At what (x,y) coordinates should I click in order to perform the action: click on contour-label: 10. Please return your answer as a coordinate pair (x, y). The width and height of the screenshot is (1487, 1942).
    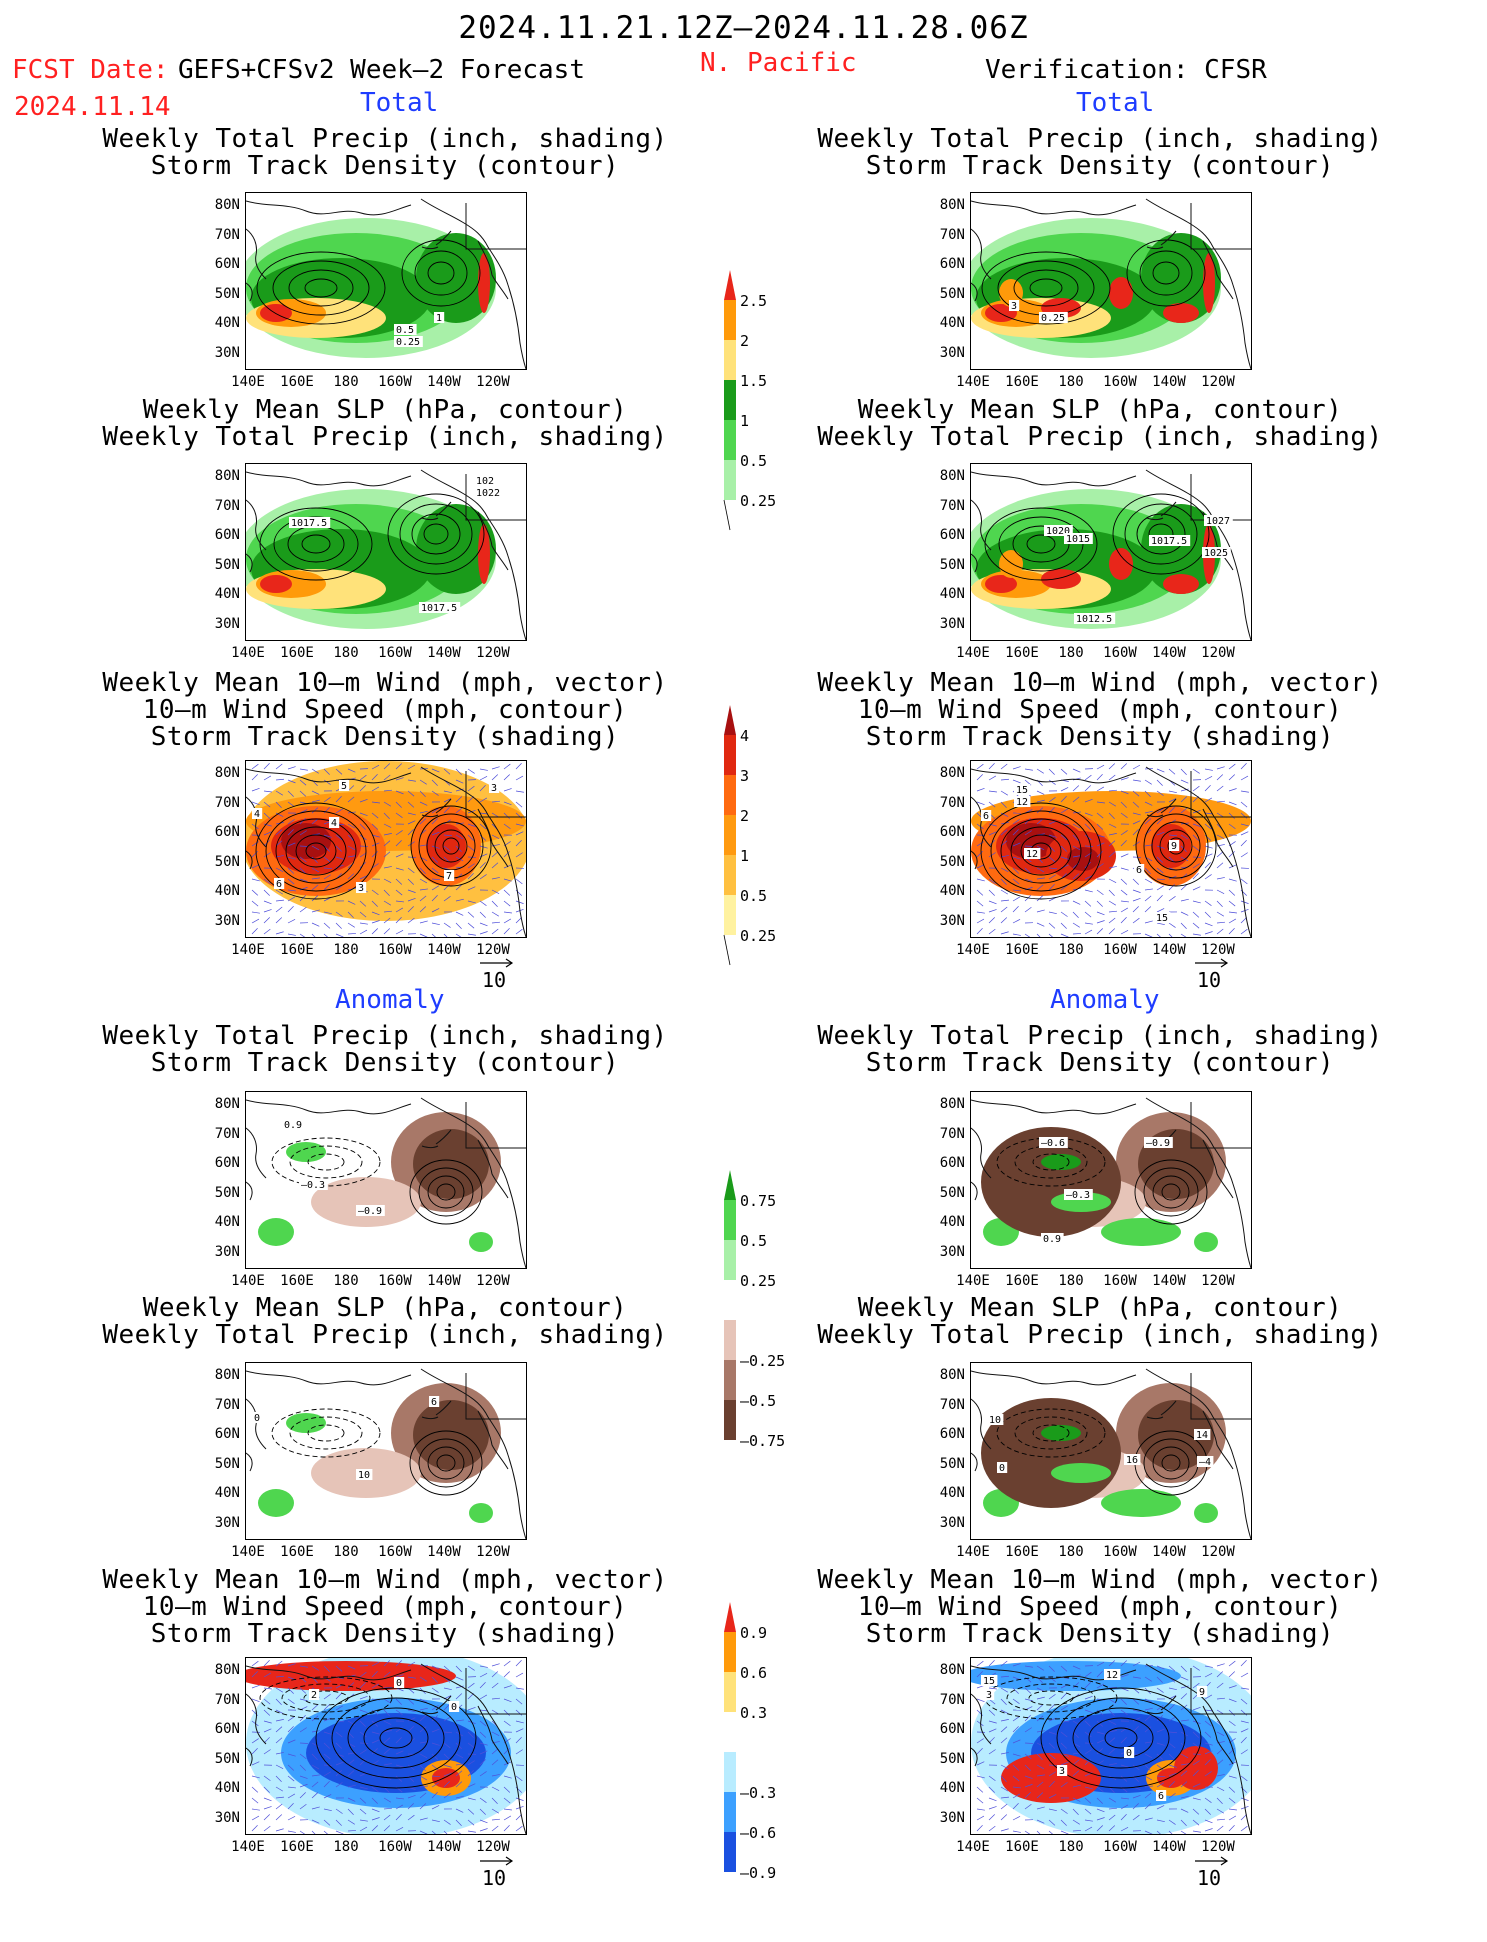
    Looking at the image, I should click on (995, 1420).